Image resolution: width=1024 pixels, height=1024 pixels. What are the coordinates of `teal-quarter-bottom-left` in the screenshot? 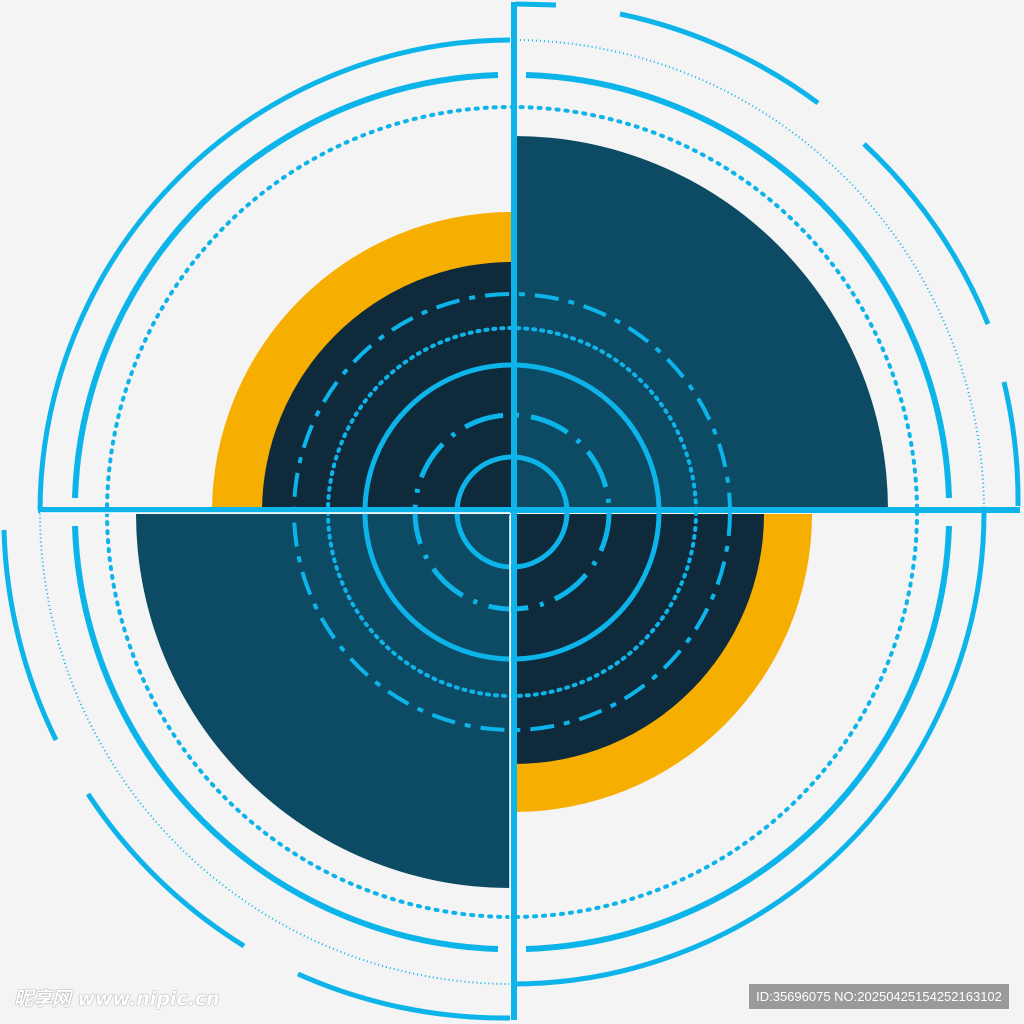 It's located at (323, 701).